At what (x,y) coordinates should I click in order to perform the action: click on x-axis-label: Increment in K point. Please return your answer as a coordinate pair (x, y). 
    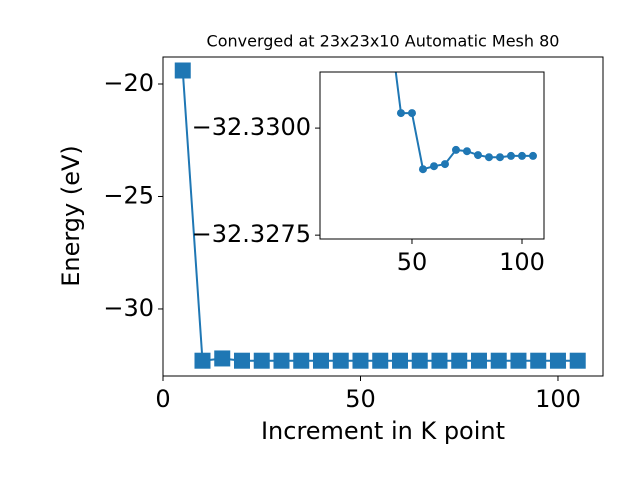
    Looking at the image, I should click on (383, 431).